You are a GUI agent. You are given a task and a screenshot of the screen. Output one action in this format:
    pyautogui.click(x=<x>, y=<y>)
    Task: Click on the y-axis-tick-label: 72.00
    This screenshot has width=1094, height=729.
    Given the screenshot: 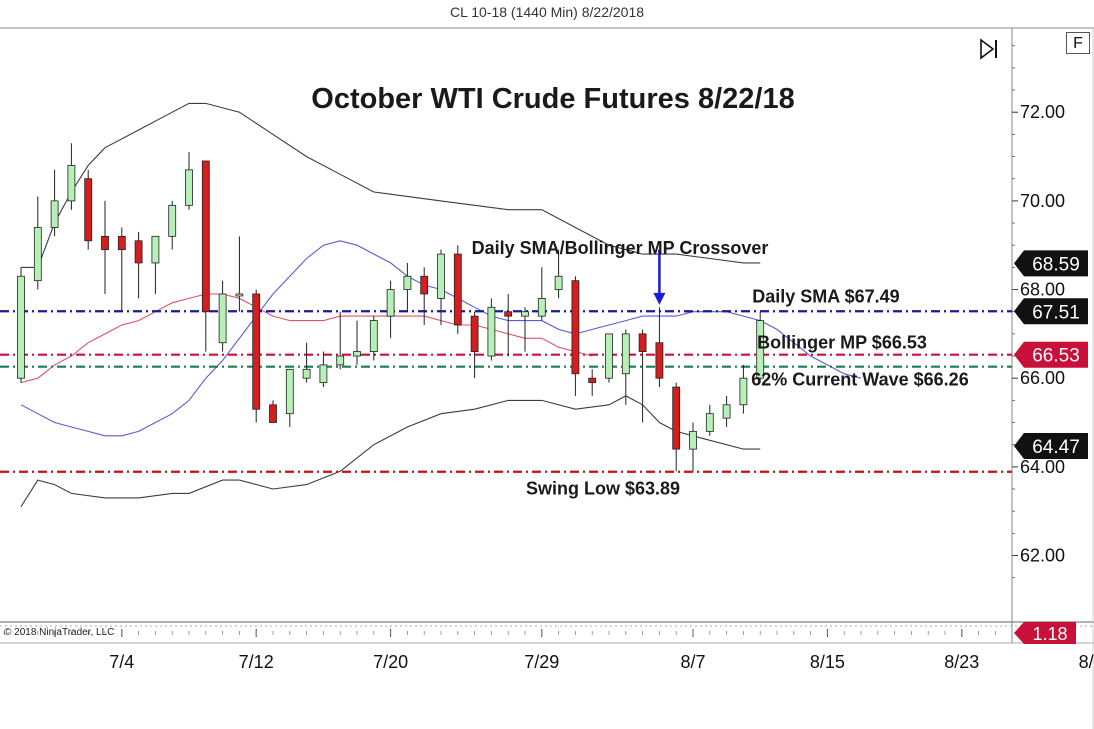 What is the action you would take?
    pyautogui.click(x=1042, y=112)
    